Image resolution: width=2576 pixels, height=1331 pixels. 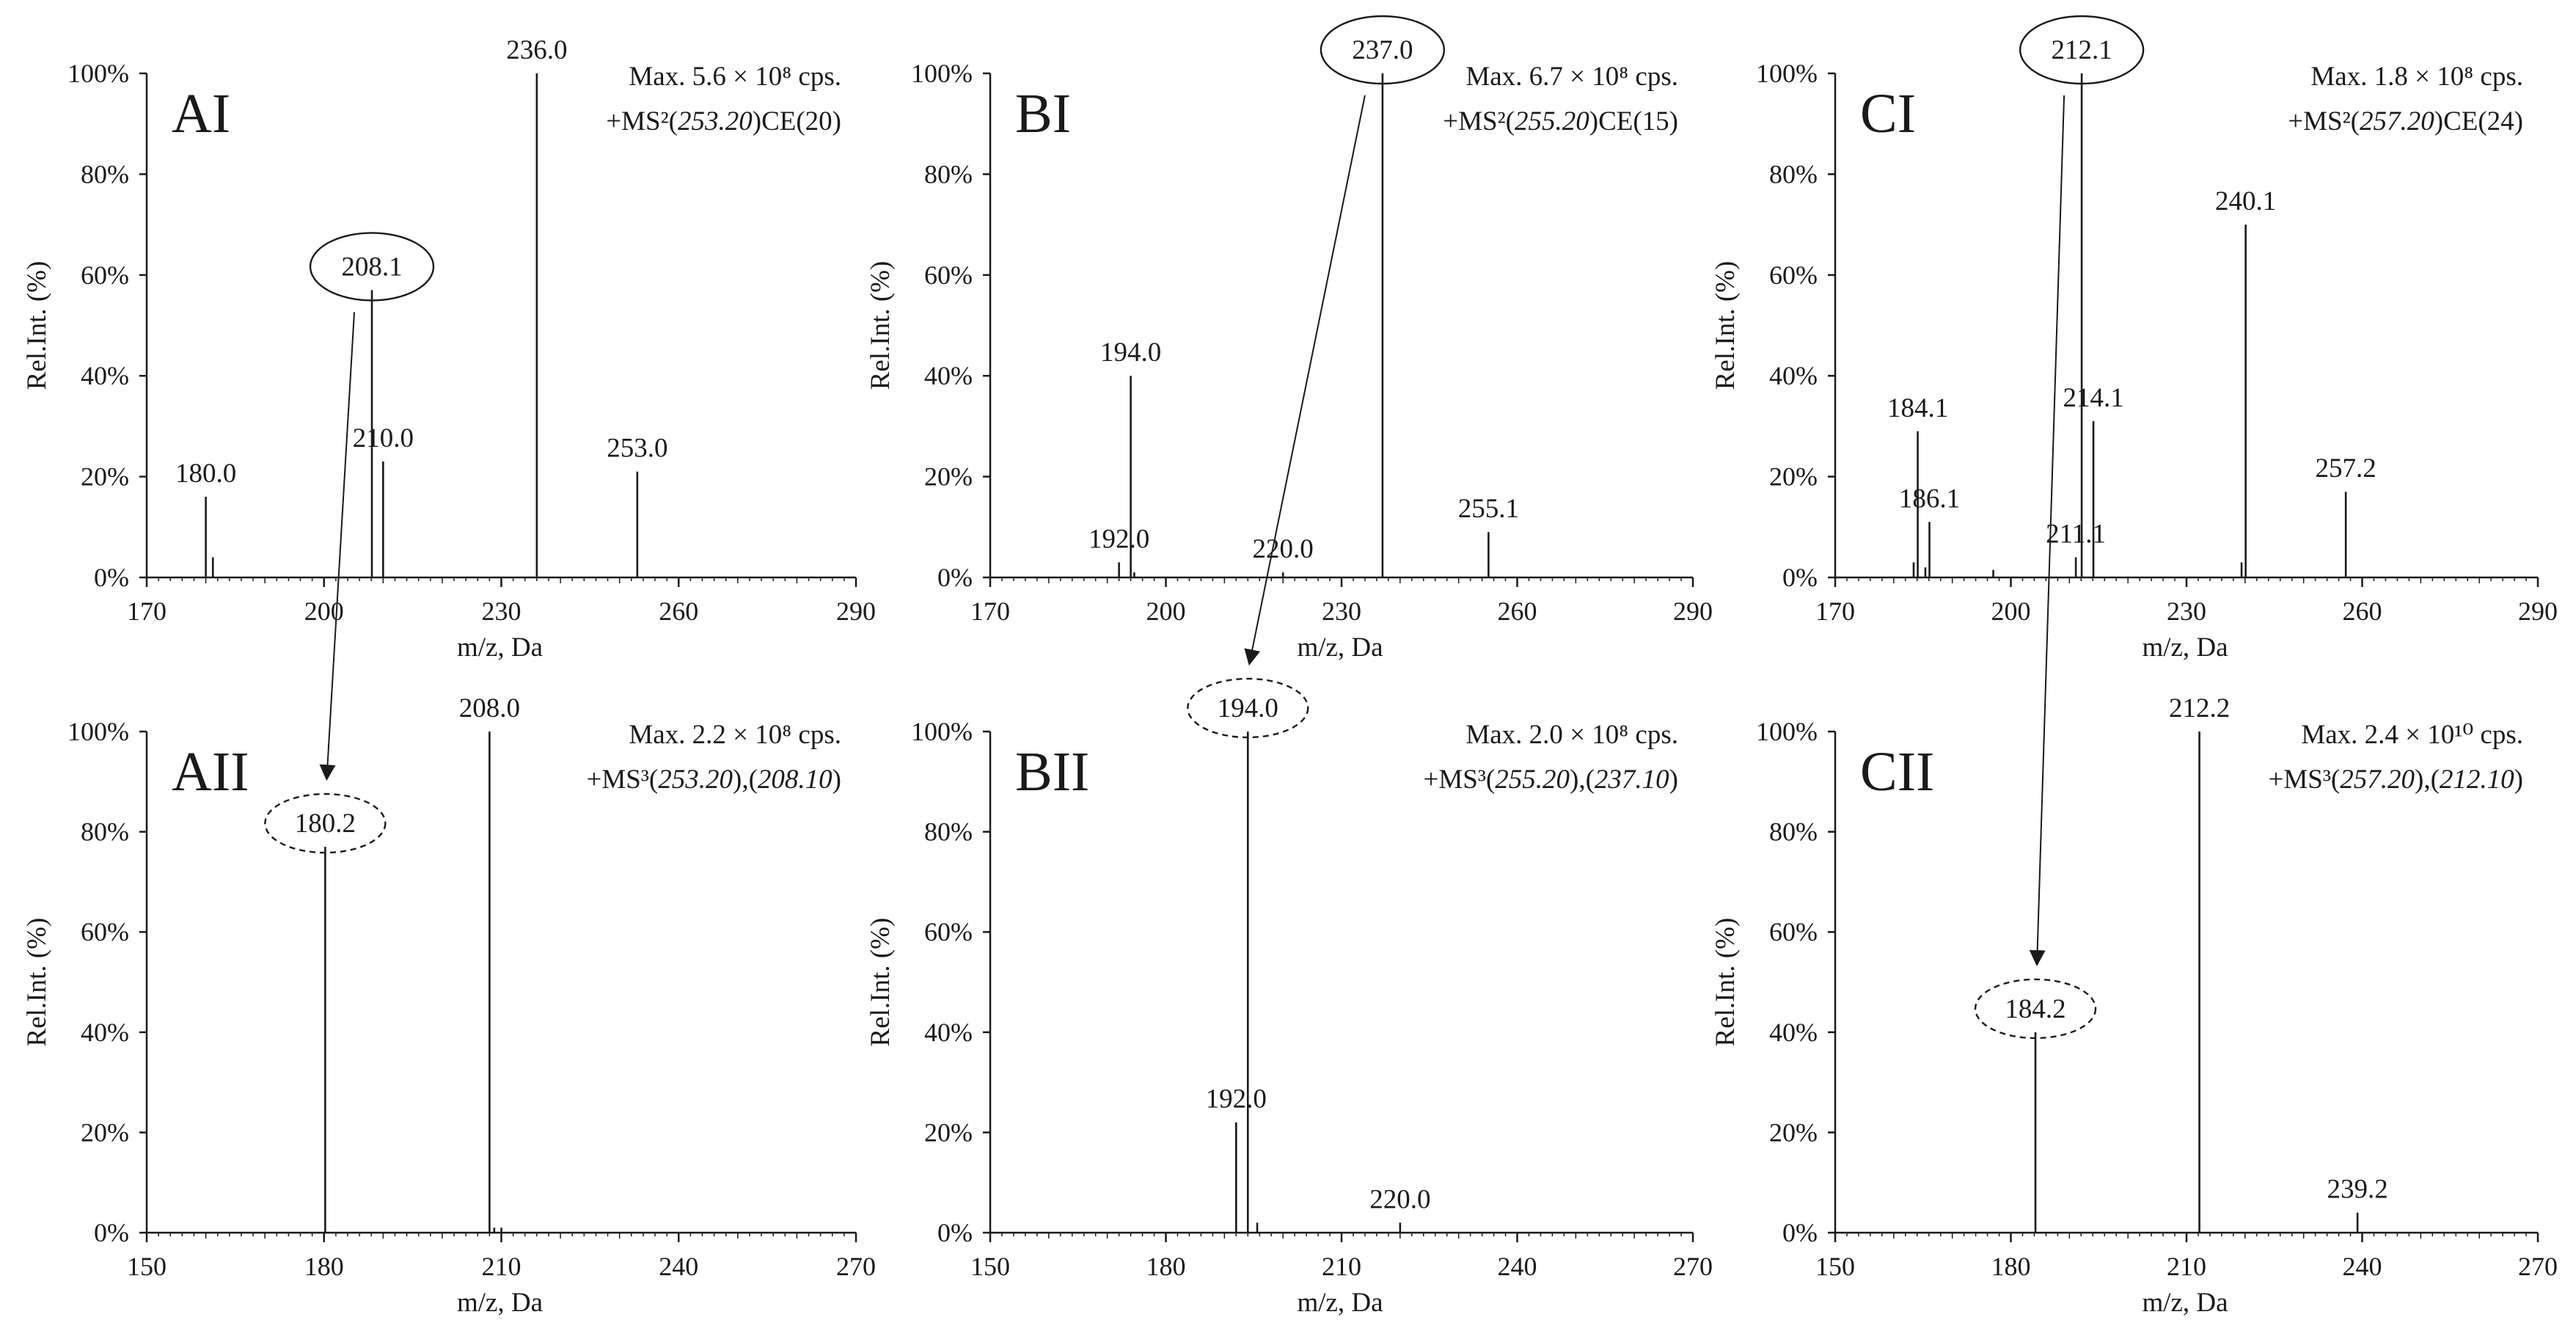 What do you see at coordinates (1917, 408) in the screenshot?
I see `peak-label: 184.1` at bounding box center [1917, 408].